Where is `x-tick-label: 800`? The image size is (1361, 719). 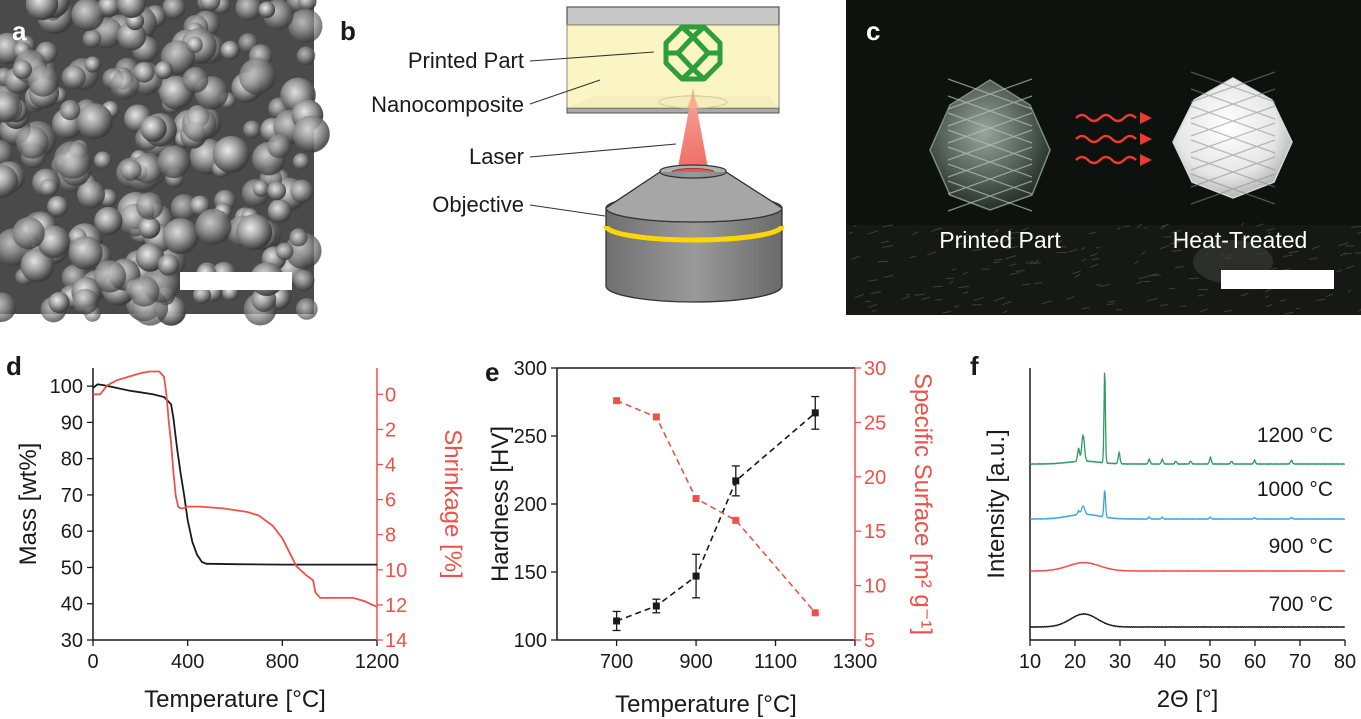 x-tick-label: 800 is located at coordinates (282, 662).